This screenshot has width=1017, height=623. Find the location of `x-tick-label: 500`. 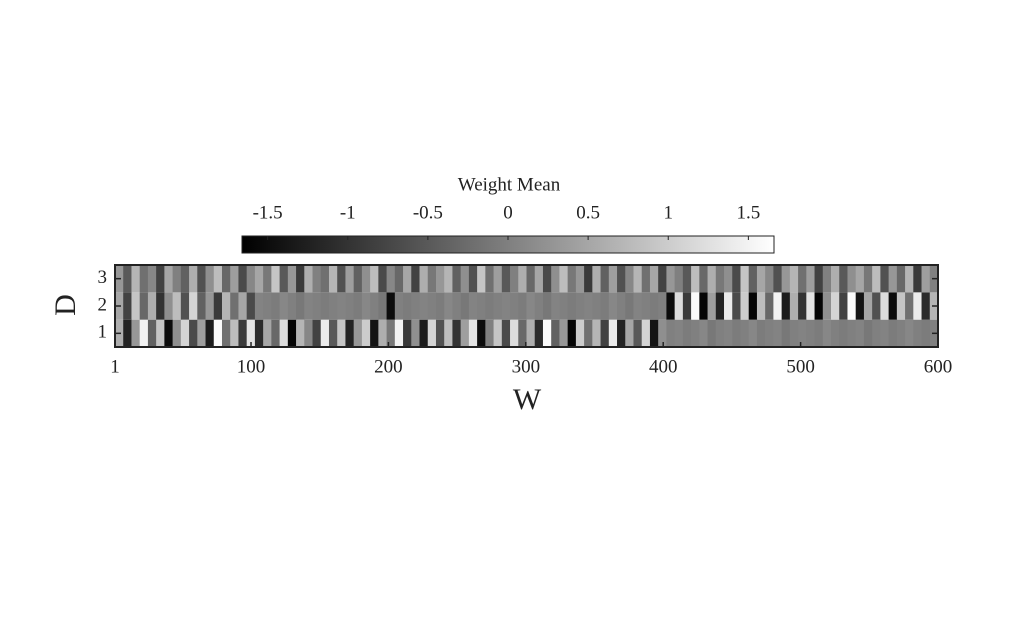

x-tick-label: 500 is located at coordinates (800, 366).